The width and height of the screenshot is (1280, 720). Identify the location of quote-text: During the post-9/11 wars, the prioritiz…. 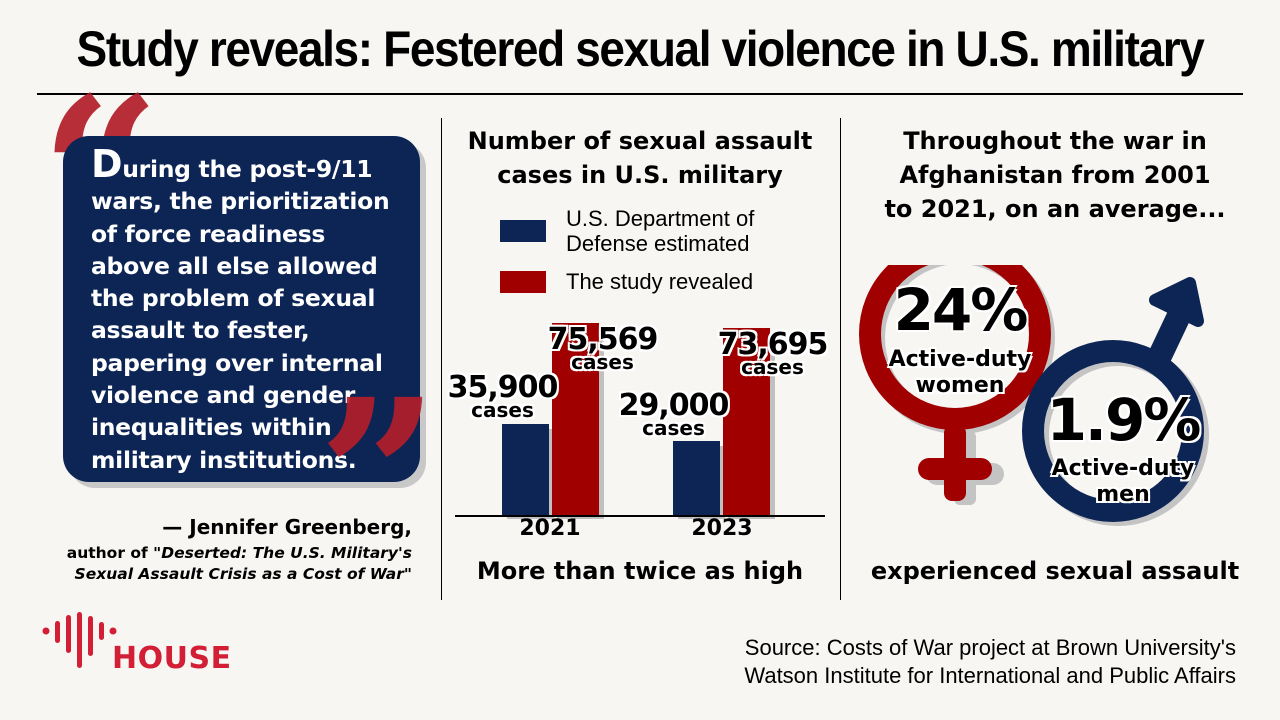
(251, 310).